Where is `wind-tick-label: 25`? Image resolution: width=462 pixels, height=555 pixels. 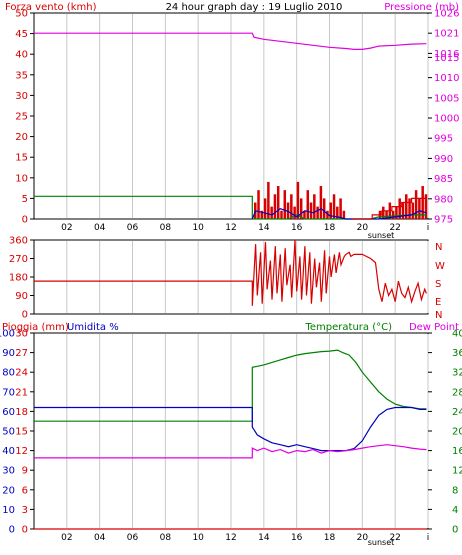
wind-tick-label: 25 is located at coordinates (21, 117).